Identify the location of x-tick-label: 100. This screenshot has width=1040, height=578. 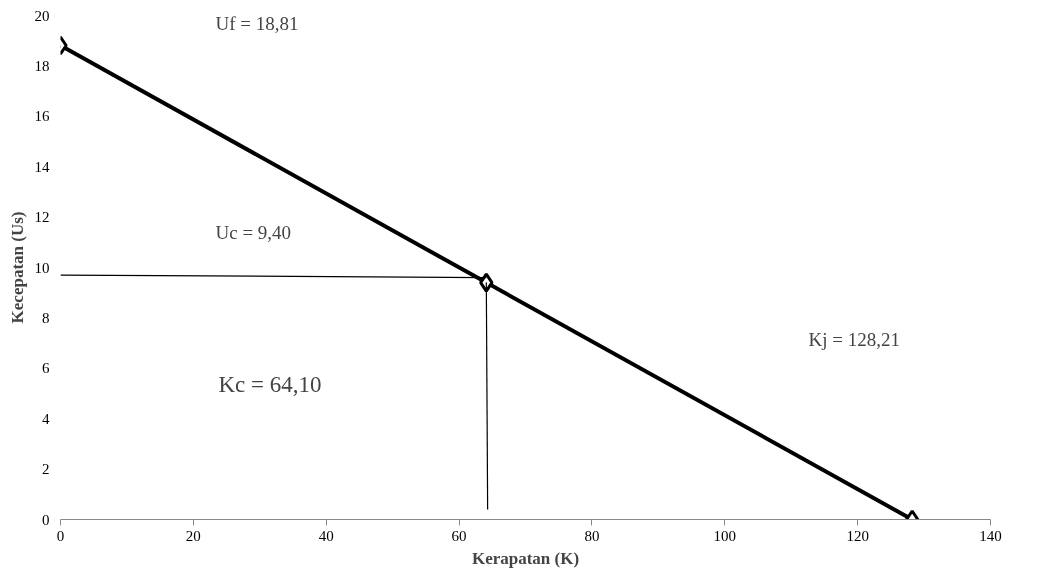
(725, 535).